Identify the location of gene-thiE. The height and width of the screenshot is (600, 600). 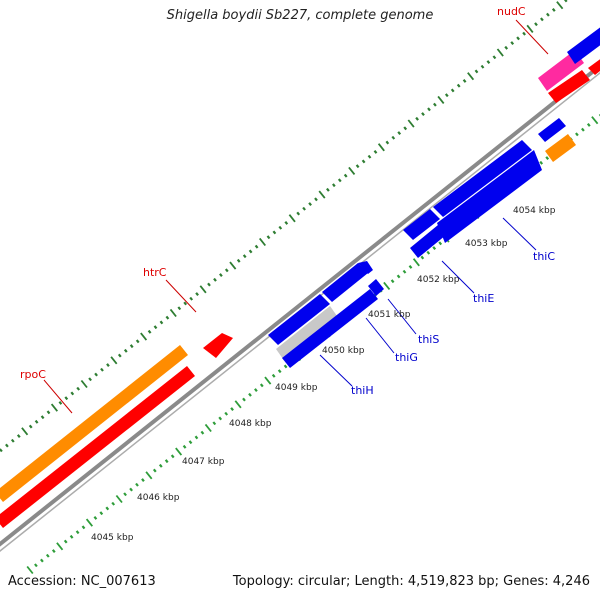
(421, 224).